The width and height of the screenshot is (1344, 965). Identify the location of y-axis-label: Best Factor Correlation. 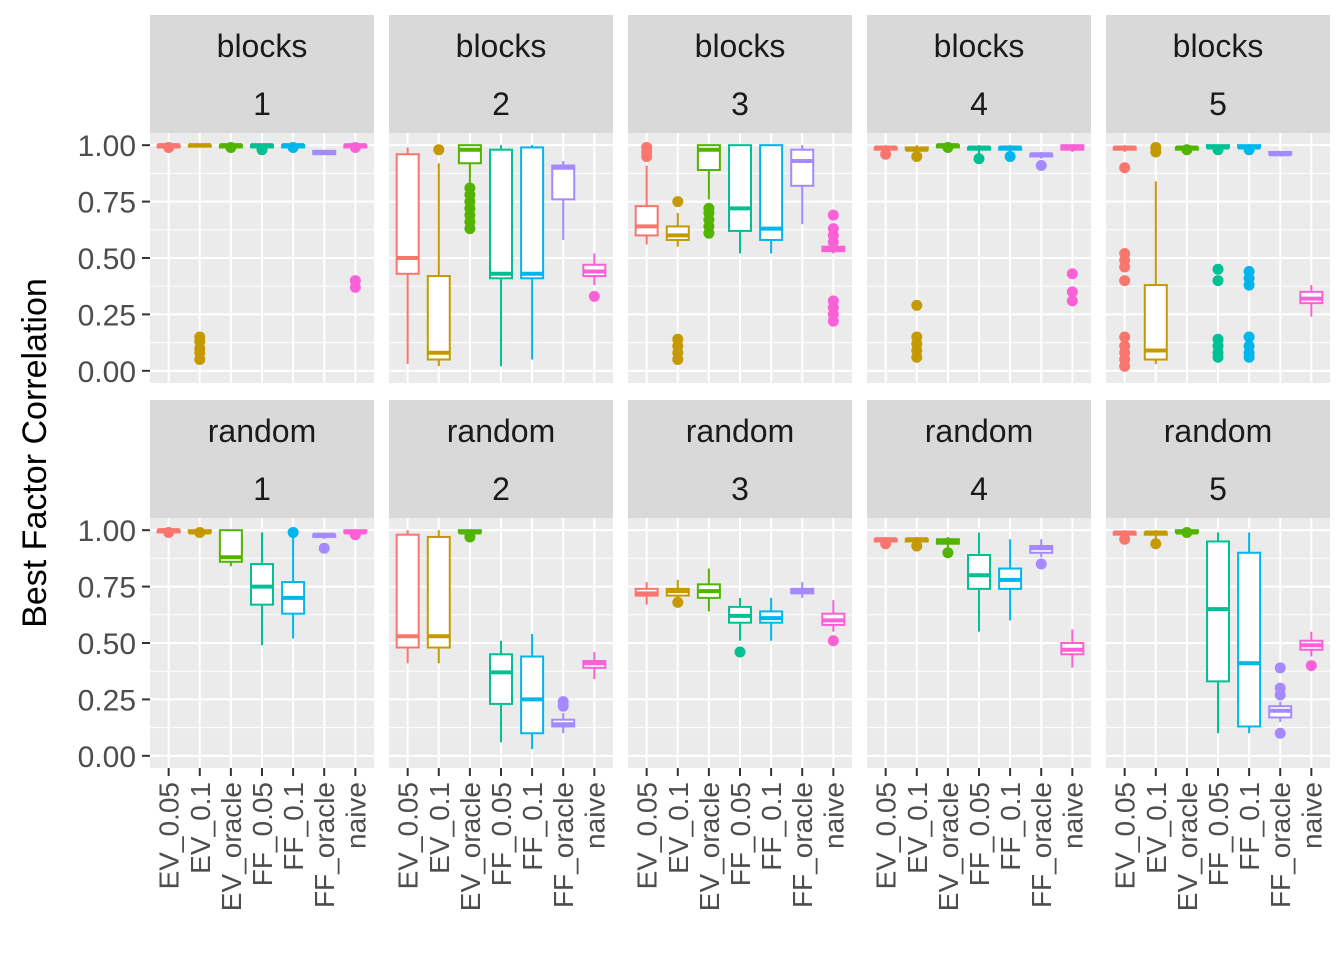
(35, 453).